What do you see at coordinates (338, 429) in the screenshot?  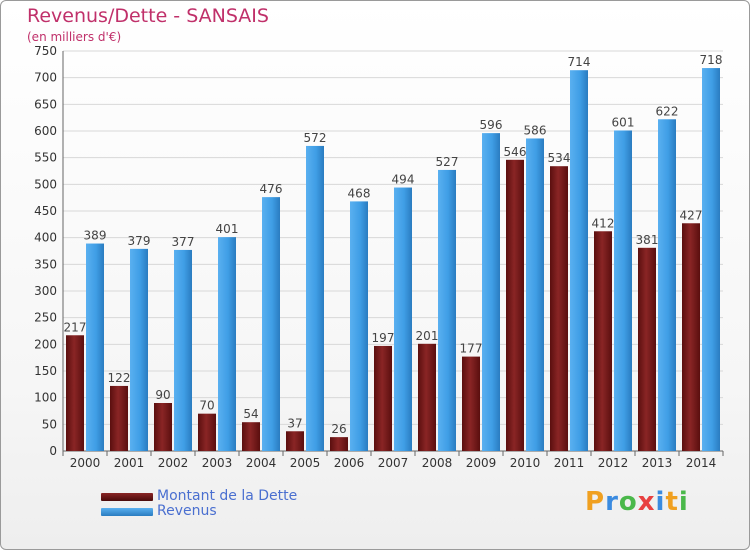 I see `data-label-debt: 26` at bounding box center [338, 429].